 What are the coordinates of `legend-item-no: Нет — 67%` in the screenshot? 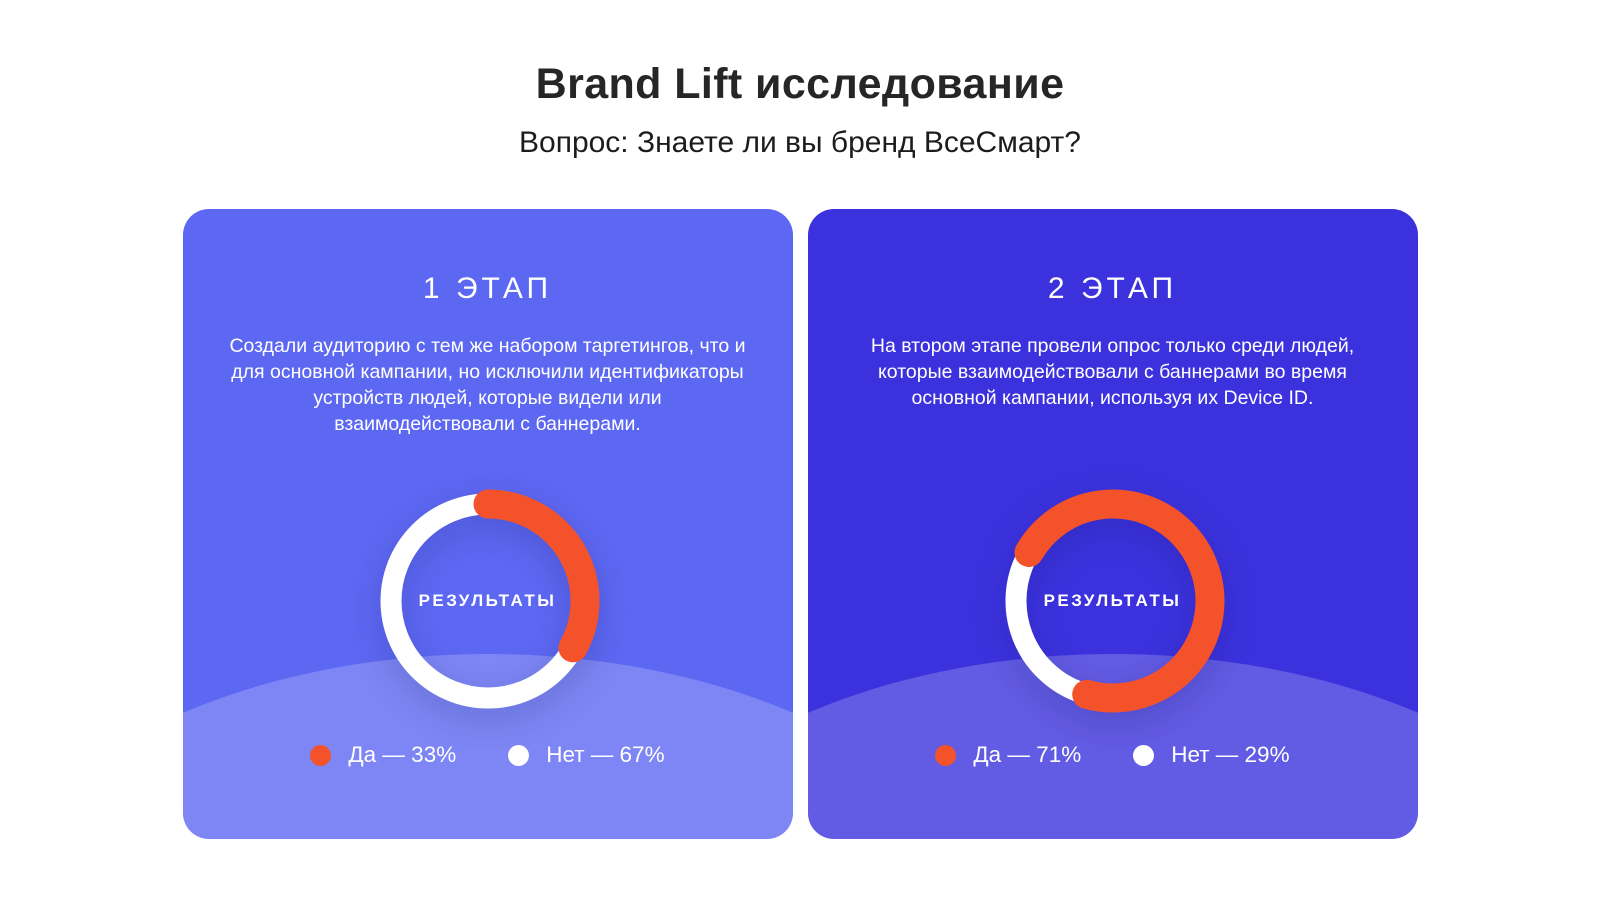 It's located at (586, 755).